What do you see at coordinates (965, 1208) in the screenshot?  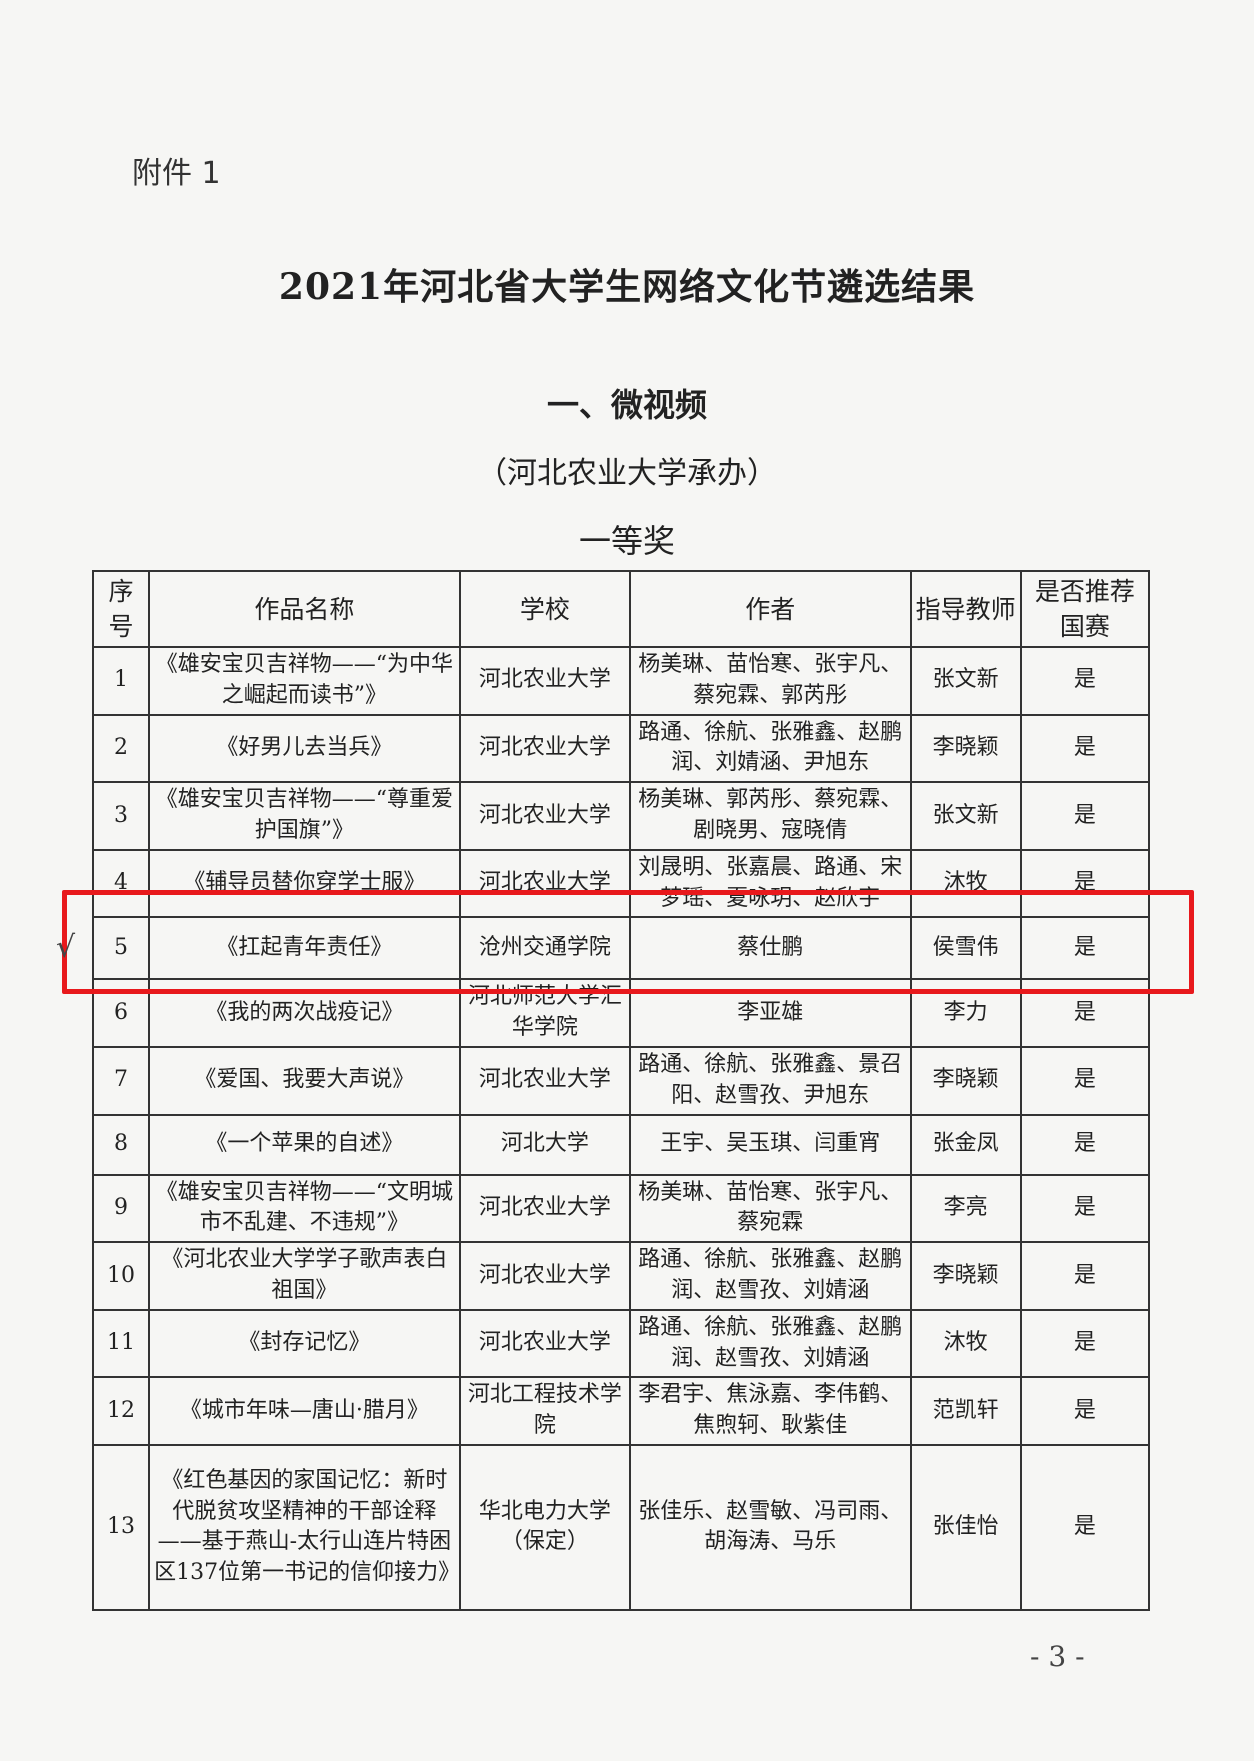 I see `teacher-cell: 李亮` at bounding box center [965, 1208].